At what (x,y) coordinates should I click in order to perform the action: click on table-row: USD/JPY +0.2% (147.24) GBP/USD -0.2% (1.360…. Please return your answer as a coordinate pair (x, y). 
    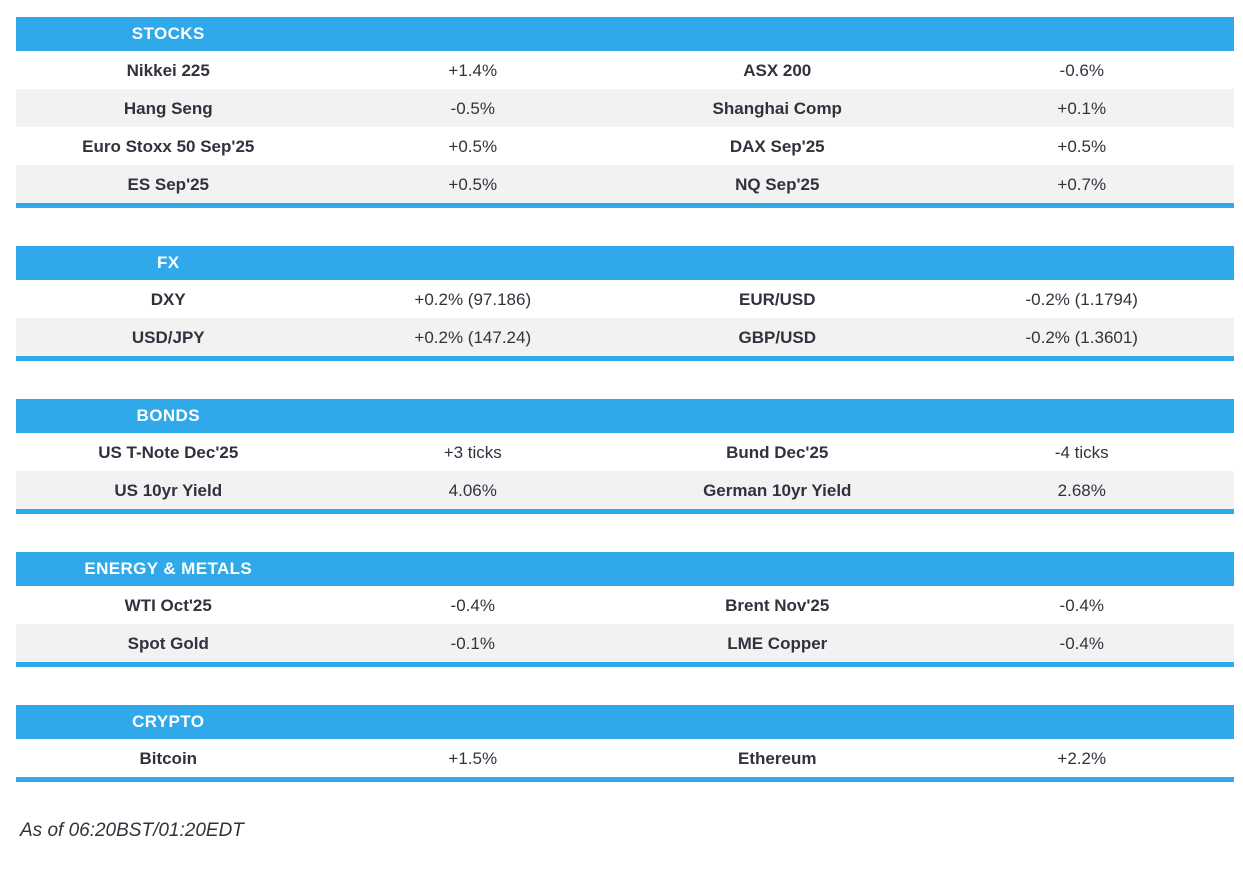
    Looking at the image, I should click on (625, 337).